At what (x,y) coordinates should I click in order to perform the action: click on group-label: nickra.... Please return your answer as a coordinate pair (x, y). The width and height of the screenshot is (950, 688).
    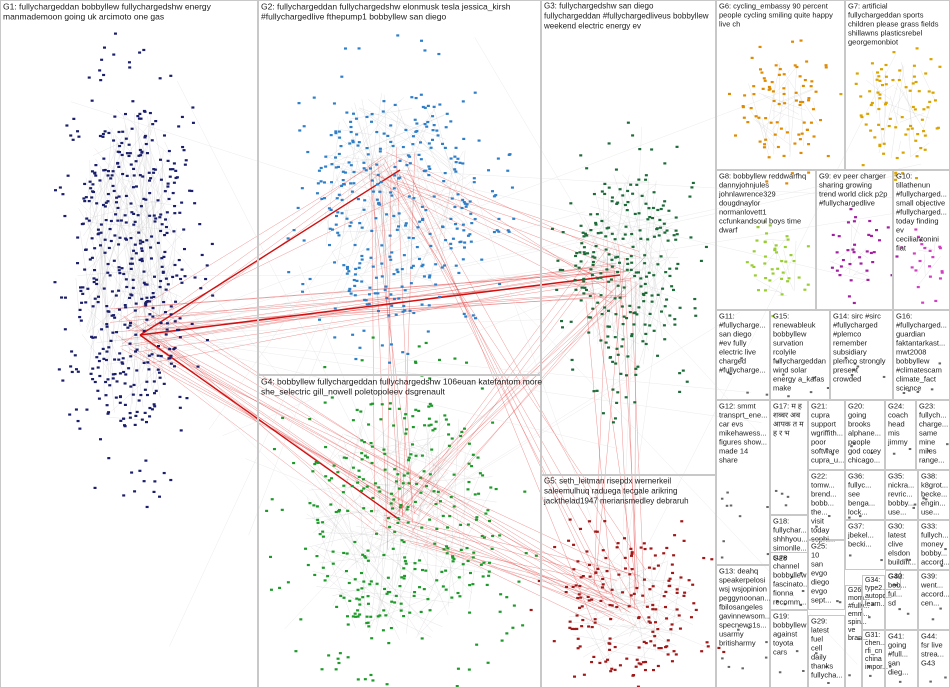
    Looking at the image, I should click on (901, 485).